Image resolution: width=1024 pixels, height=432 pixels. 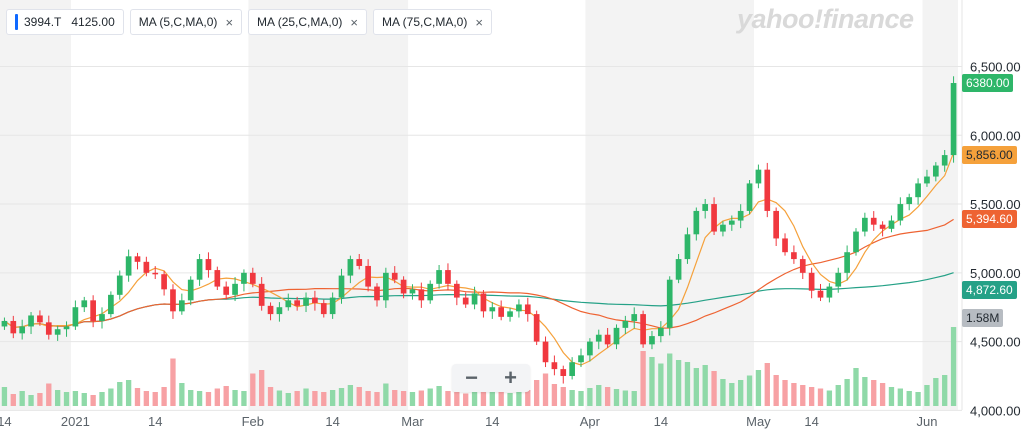 What do you see at coordinates (758, 421) in the screenshot?
I see `date-tick-label: May` at bounding box center [758, 421].